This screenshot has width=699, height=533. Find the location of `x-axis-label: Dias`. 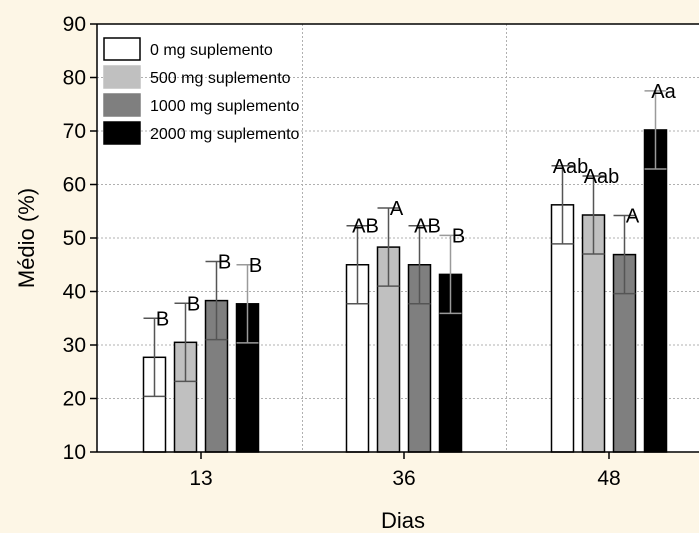

x-axis-label: Dias is located at coordinates (403, 520).